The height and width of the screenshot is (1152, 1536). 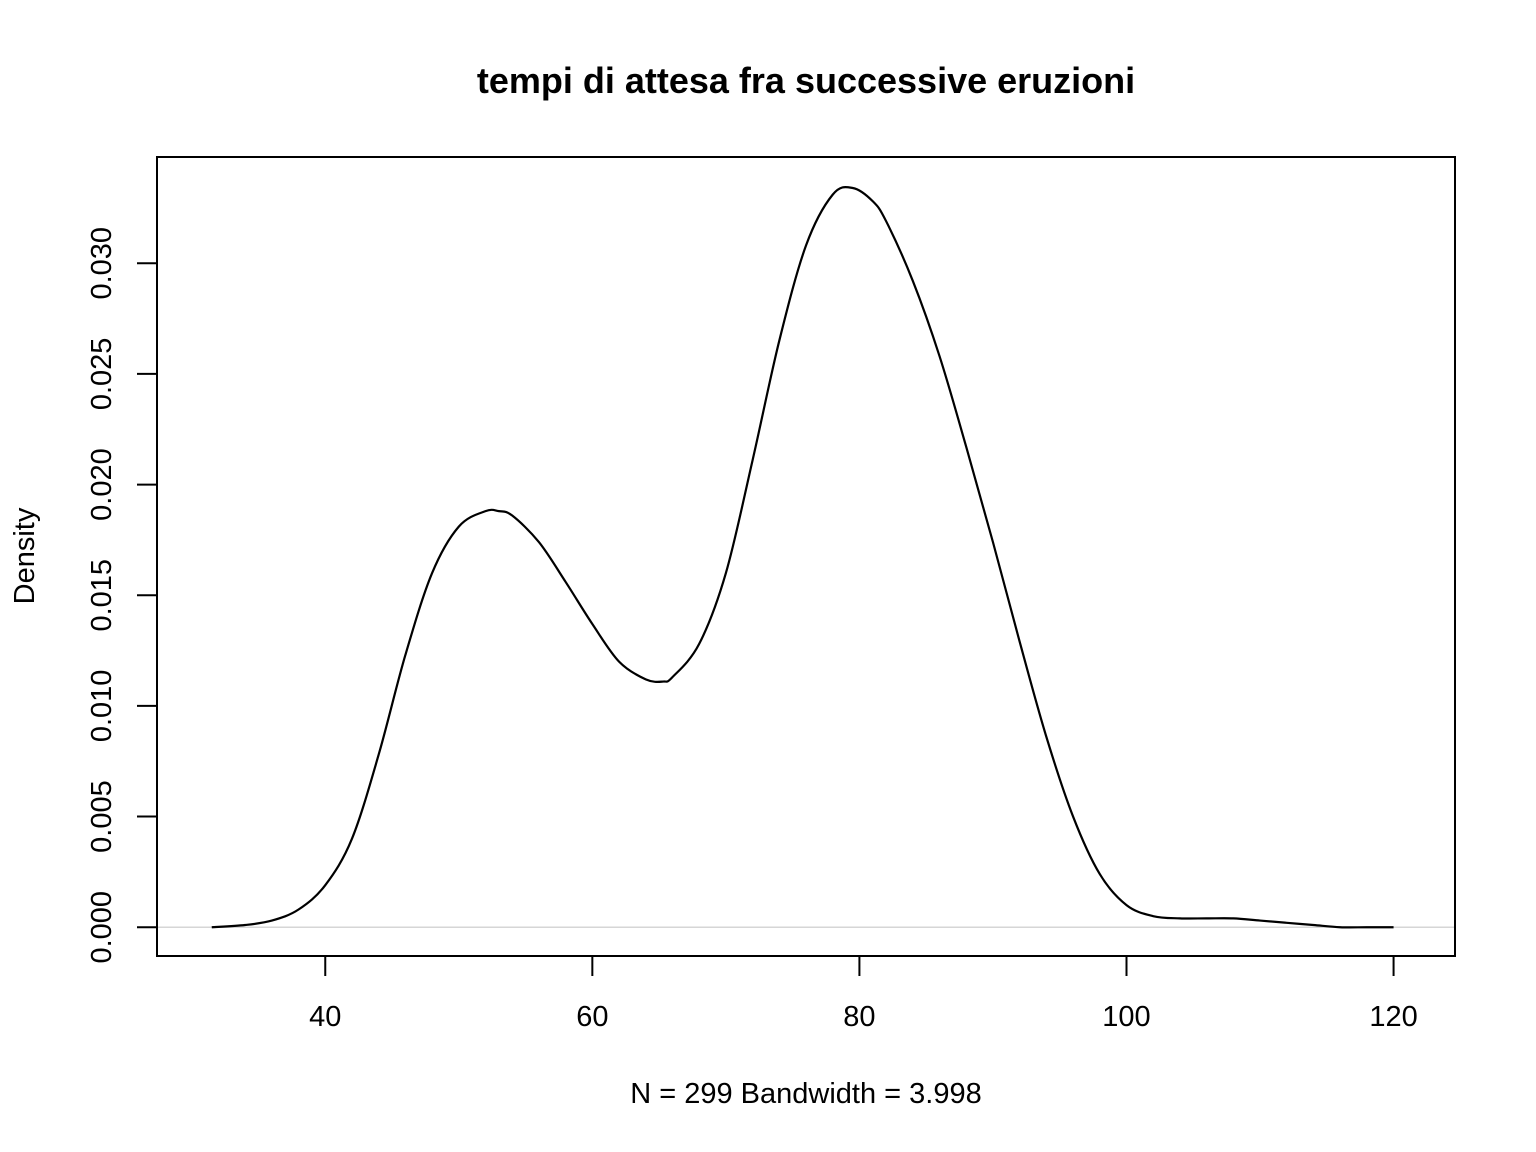 I want to click on y-axis: 0.000 0.005 0.010 0.015 0.020 0.025 0.030, so click(x=121, y=595).